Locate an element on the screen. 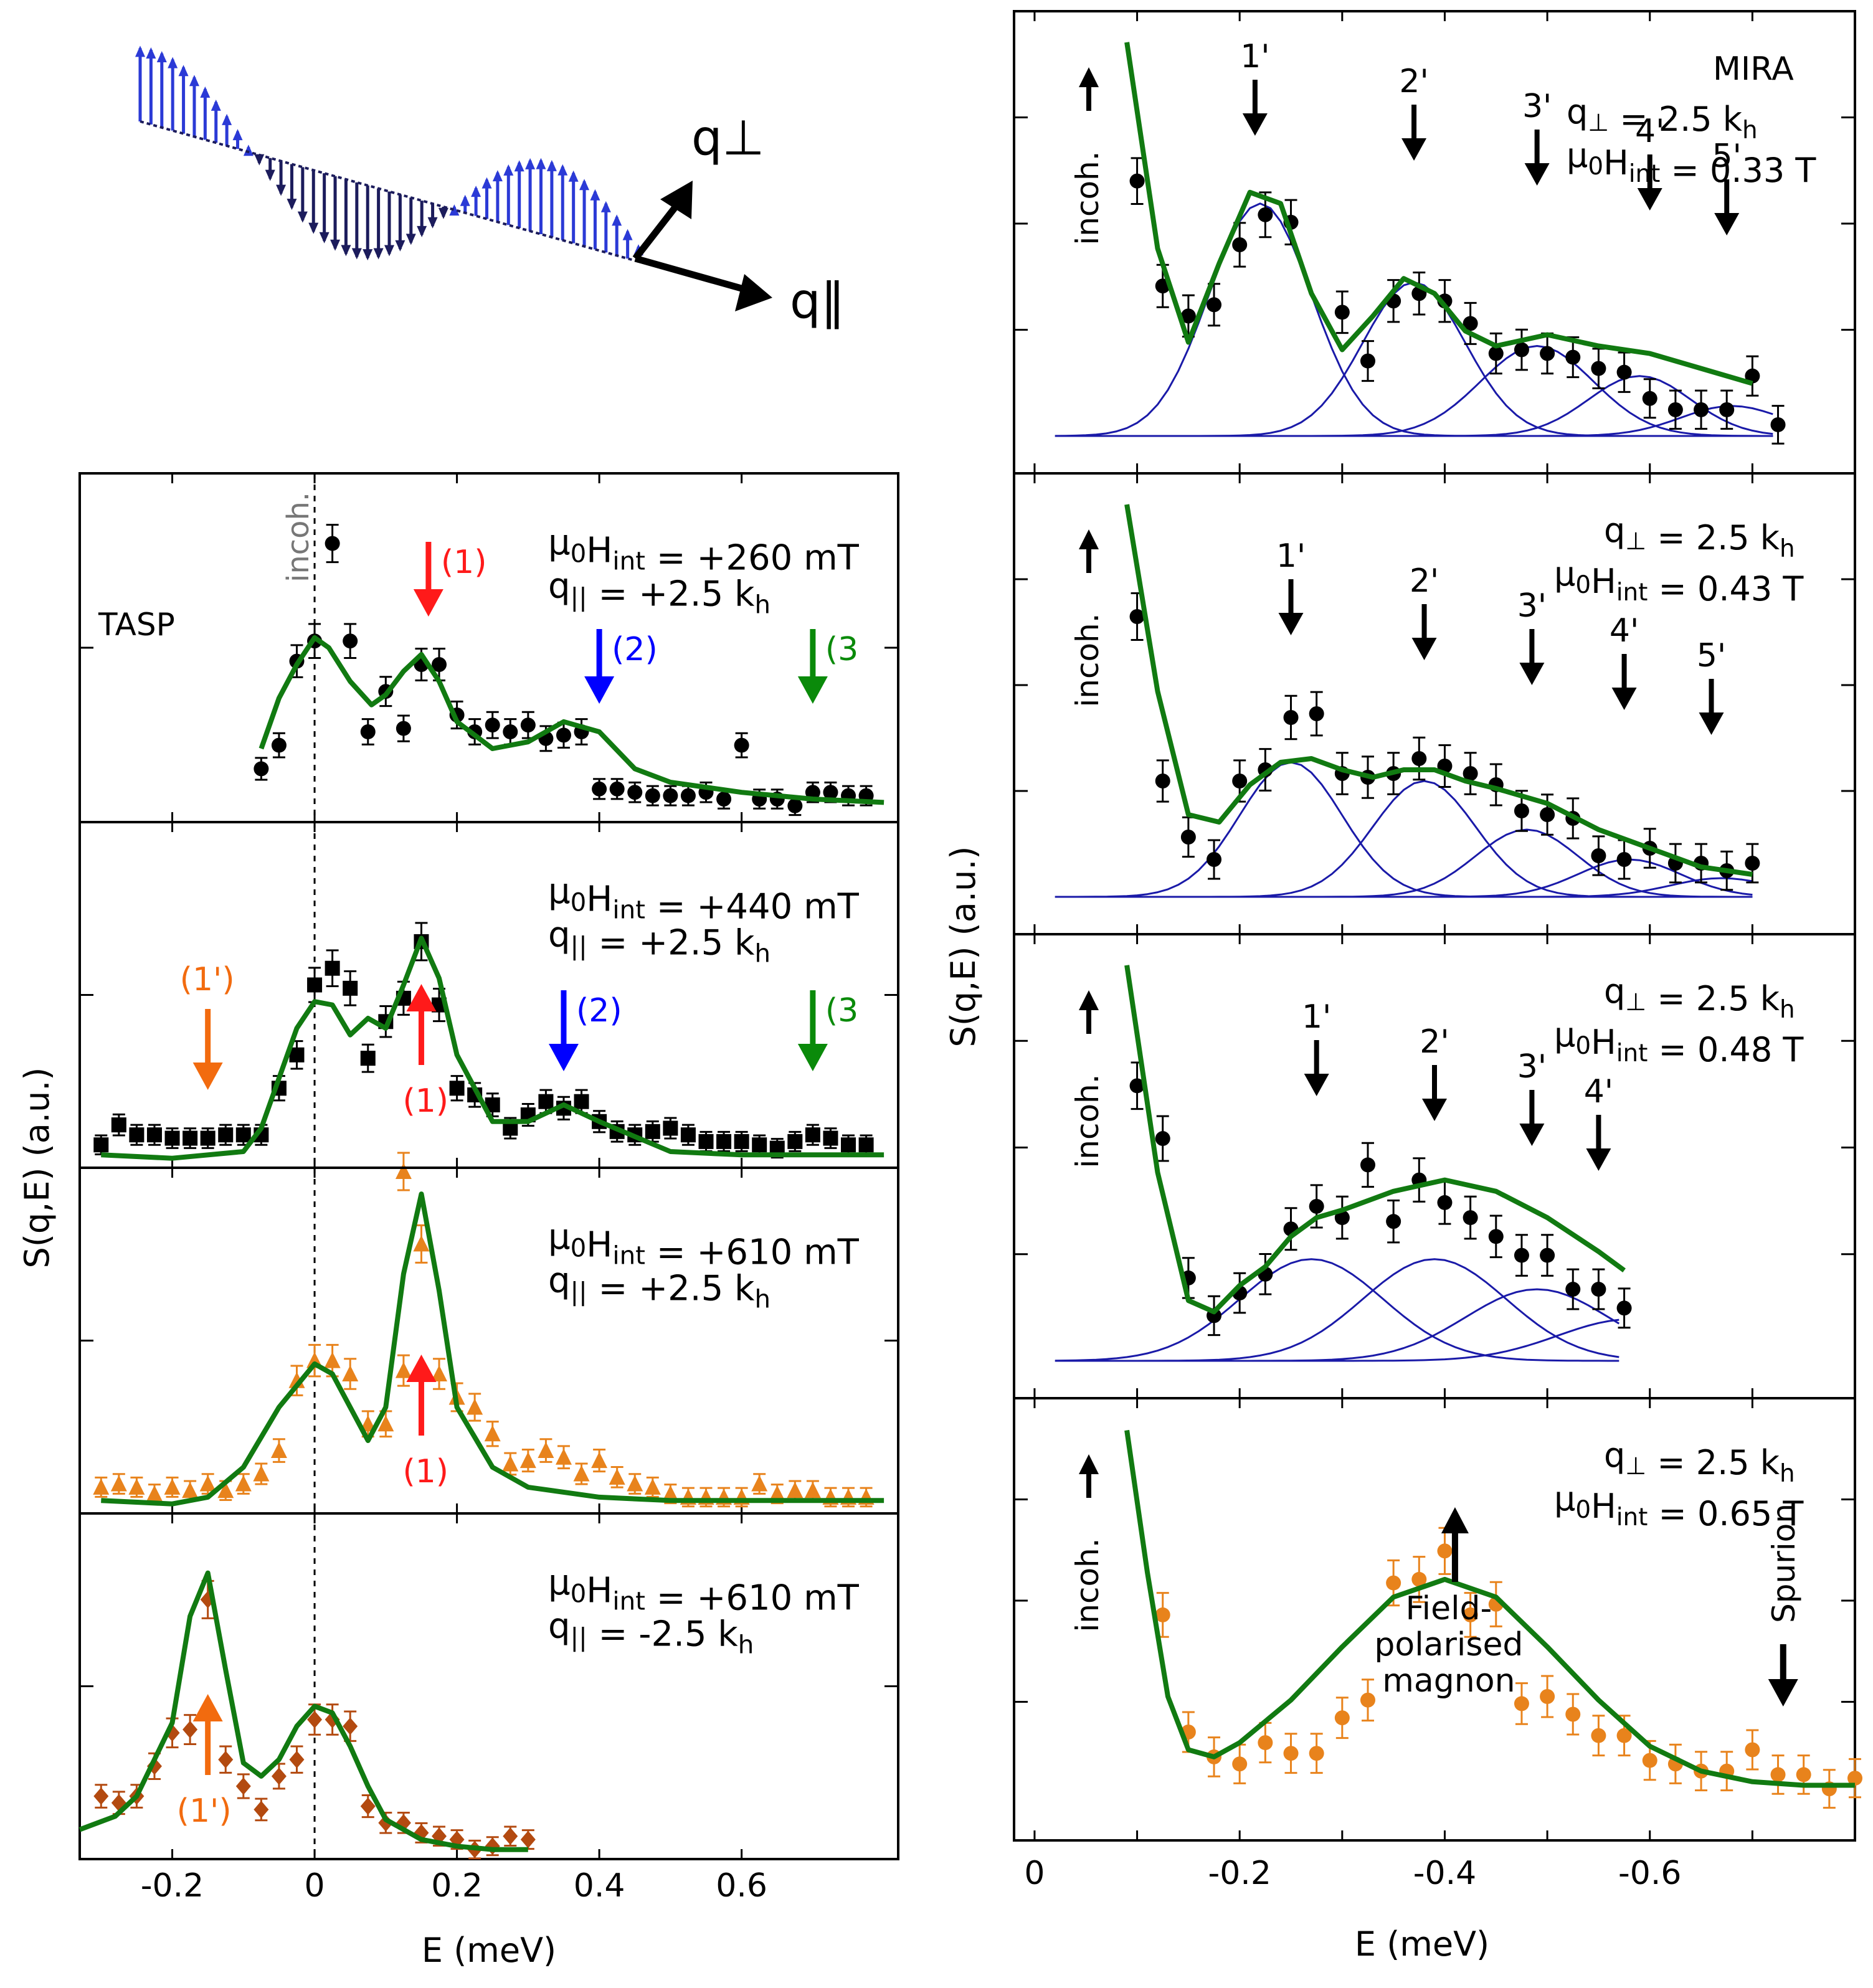 Image resolution: width=1873 pixels, height=1988 pixels. peak-arrow-label: (2) is located at coordinates (599, 1011).